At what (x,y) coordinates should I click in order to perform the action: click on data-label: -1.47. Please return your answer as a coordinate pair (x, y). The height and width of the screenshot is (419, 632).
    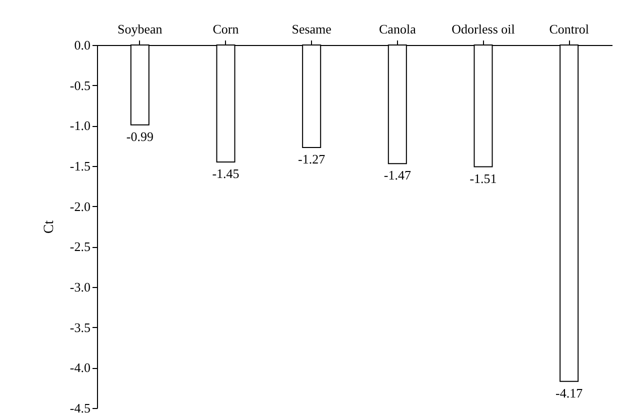
    Looking at the image, I should click on (398, 175).